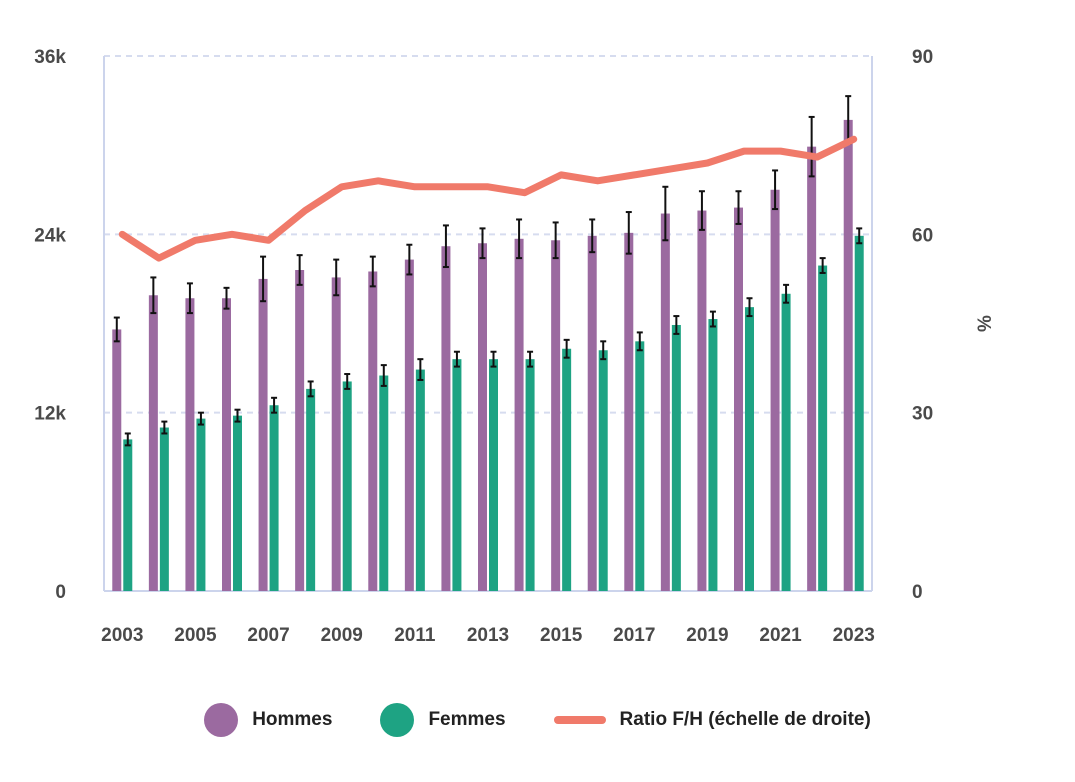 The height and width of the screenshot is (782, 1075). What do you see at coordinates (268, 635) in the screenshot?
I see `x-tick-label: 2007` at bounding box center [268, 635].